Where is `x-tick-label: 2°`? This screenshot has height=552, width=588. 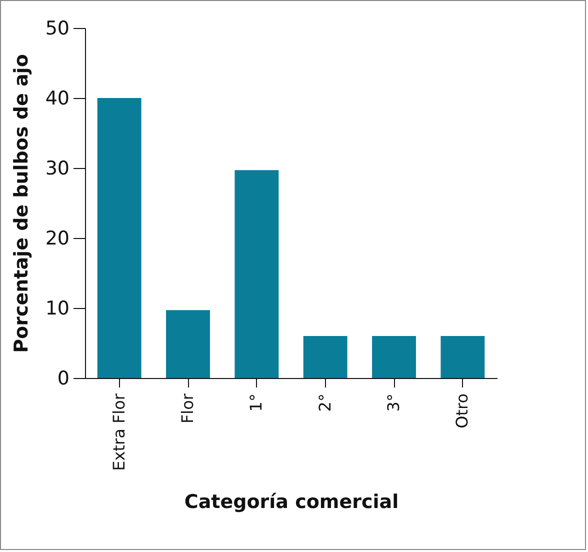 x-tick-label: 2° is located at coordinates (324, 403).